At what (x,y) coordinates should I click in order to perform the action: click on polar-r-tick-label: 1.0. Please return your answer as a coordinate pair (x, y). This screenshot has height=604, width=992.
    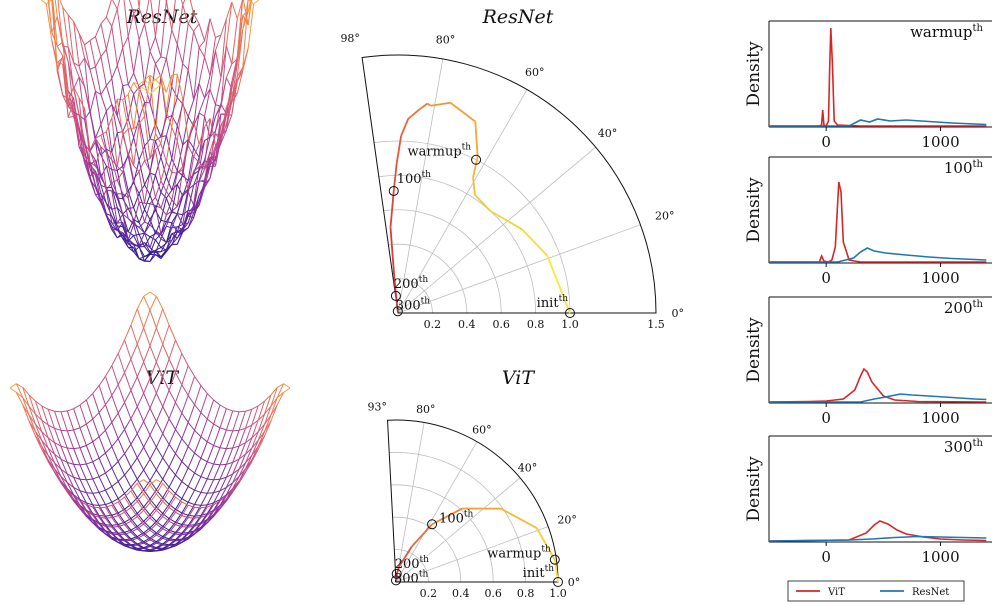
    Looking at the image, I should click on (570, 324).